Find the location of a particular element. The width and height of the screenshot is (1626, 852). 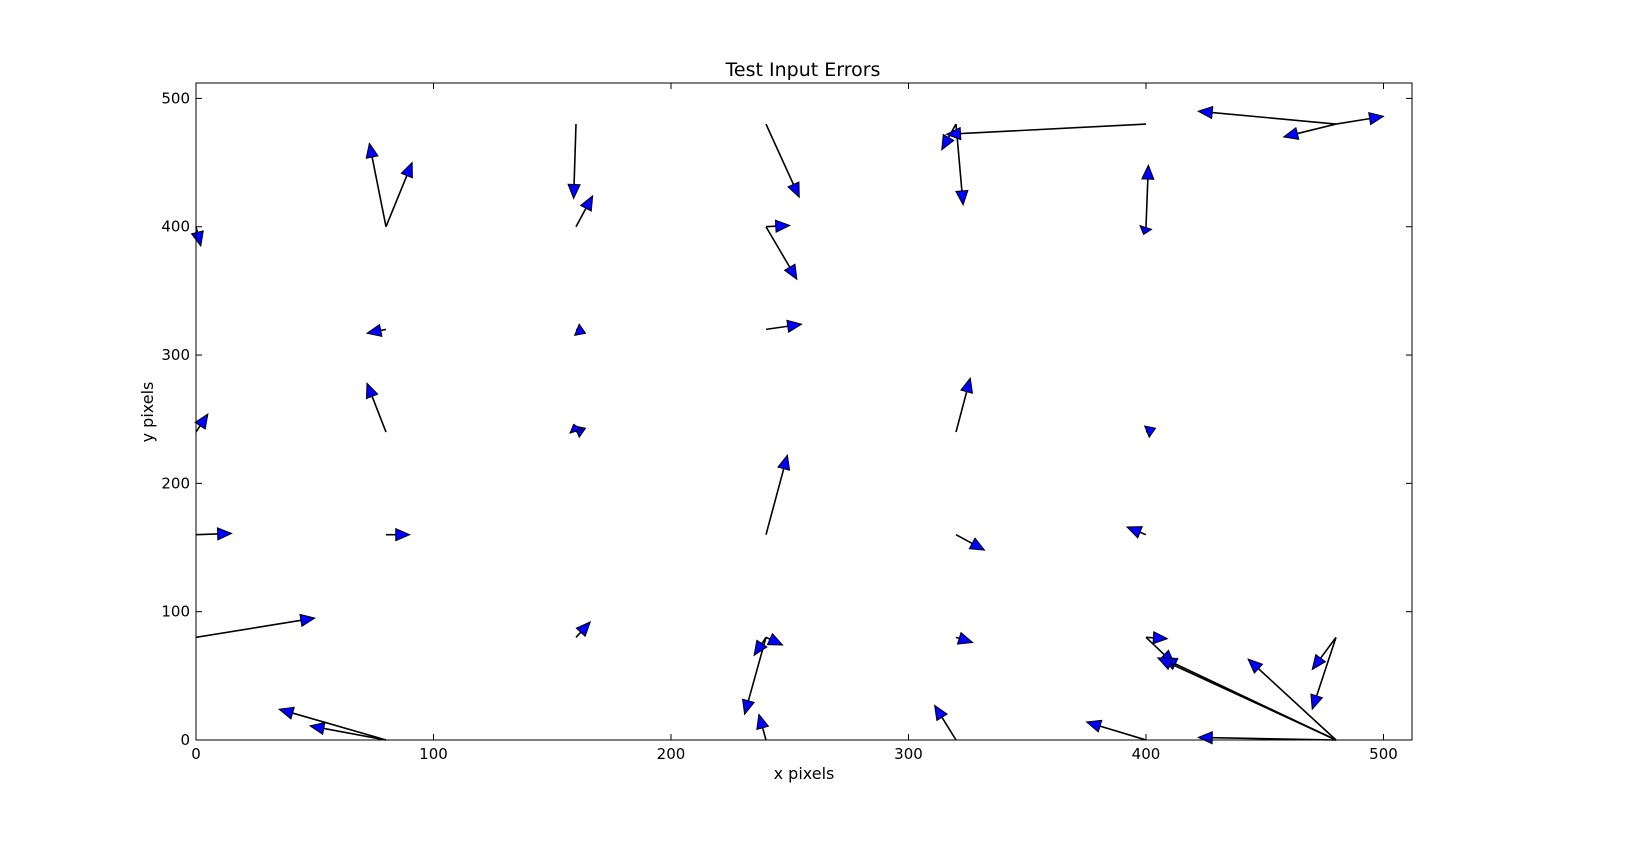

x-tick-label: 200 is located at coordinates (671, 754).